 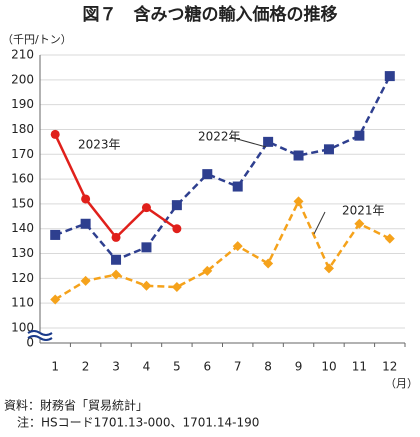 What do you see at coordinates (22, 79) in the screenshot?
I see `y-tick-label: 200` at bounding box center [22, 79].